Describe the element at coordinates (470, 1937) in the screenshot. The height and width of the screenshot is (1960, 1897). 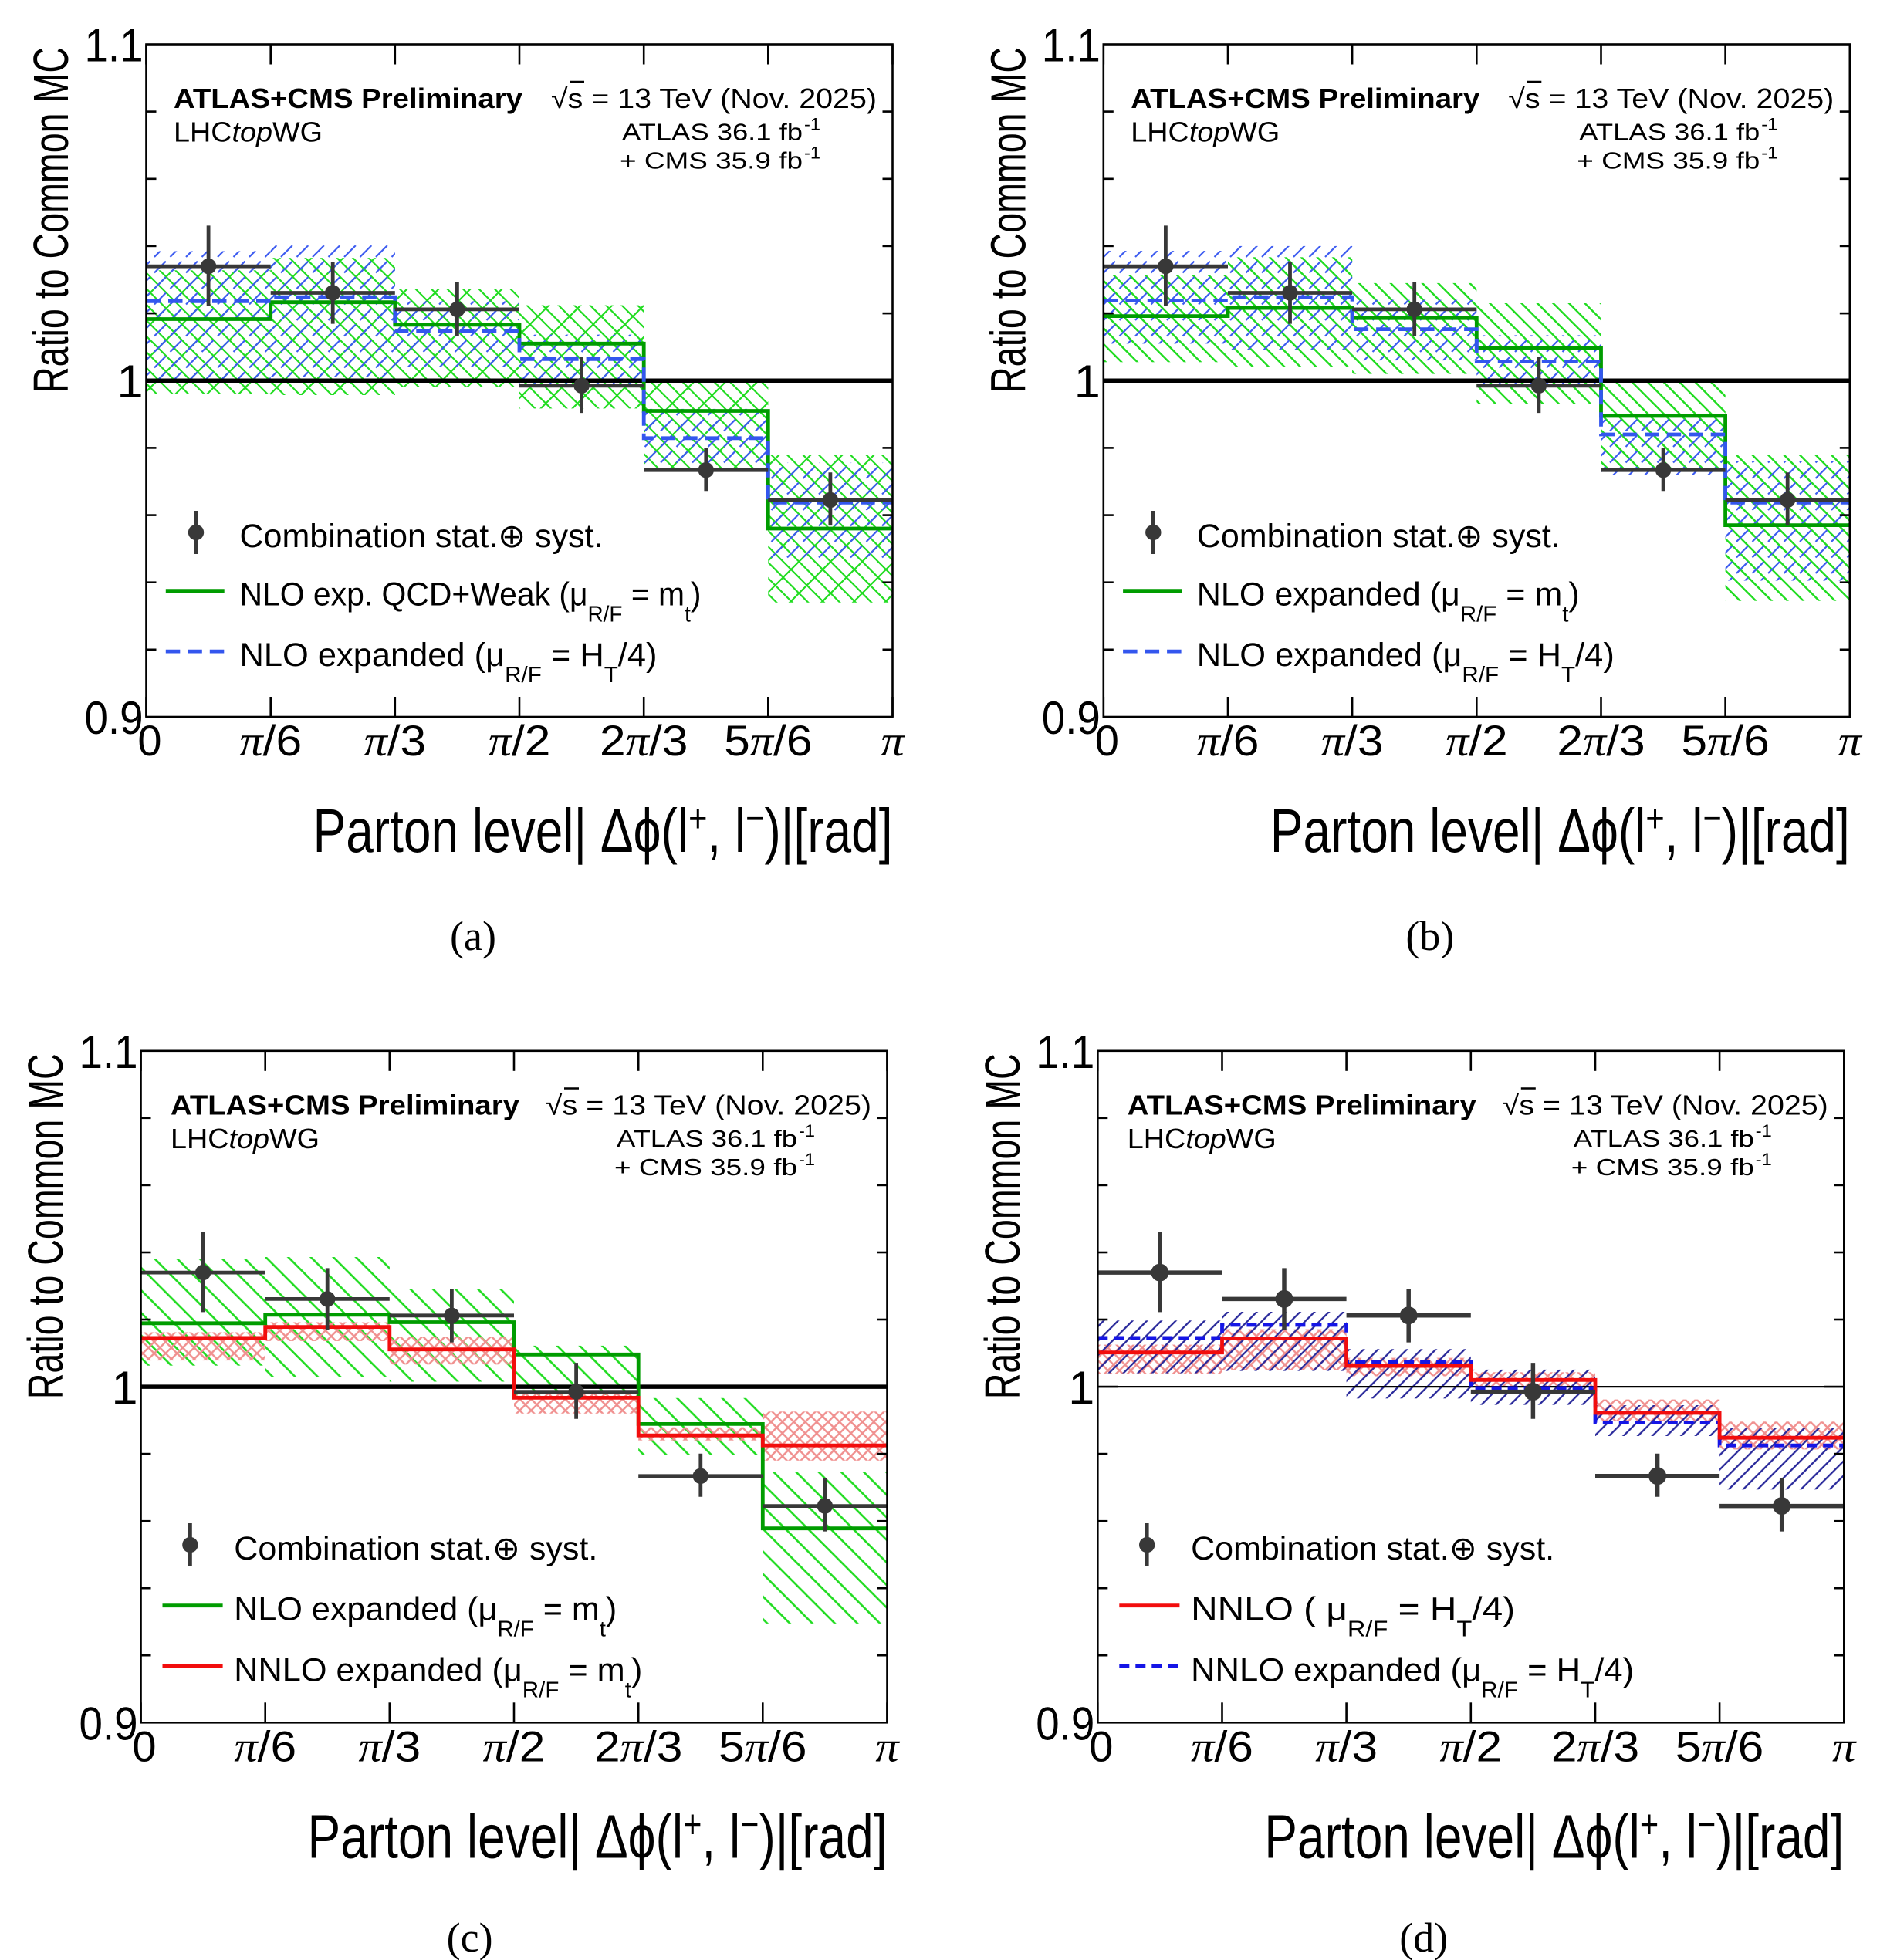
I see `svg-text: (c)` at that location.